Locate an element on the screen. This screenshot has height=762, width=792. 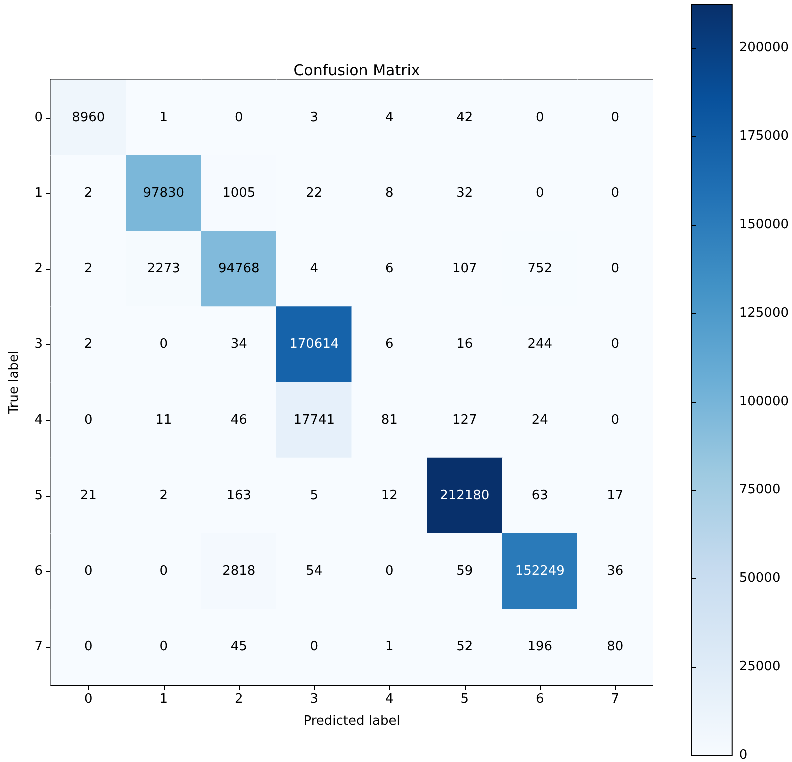
y-tick-label: 1 is located at coordinates (38, 193).